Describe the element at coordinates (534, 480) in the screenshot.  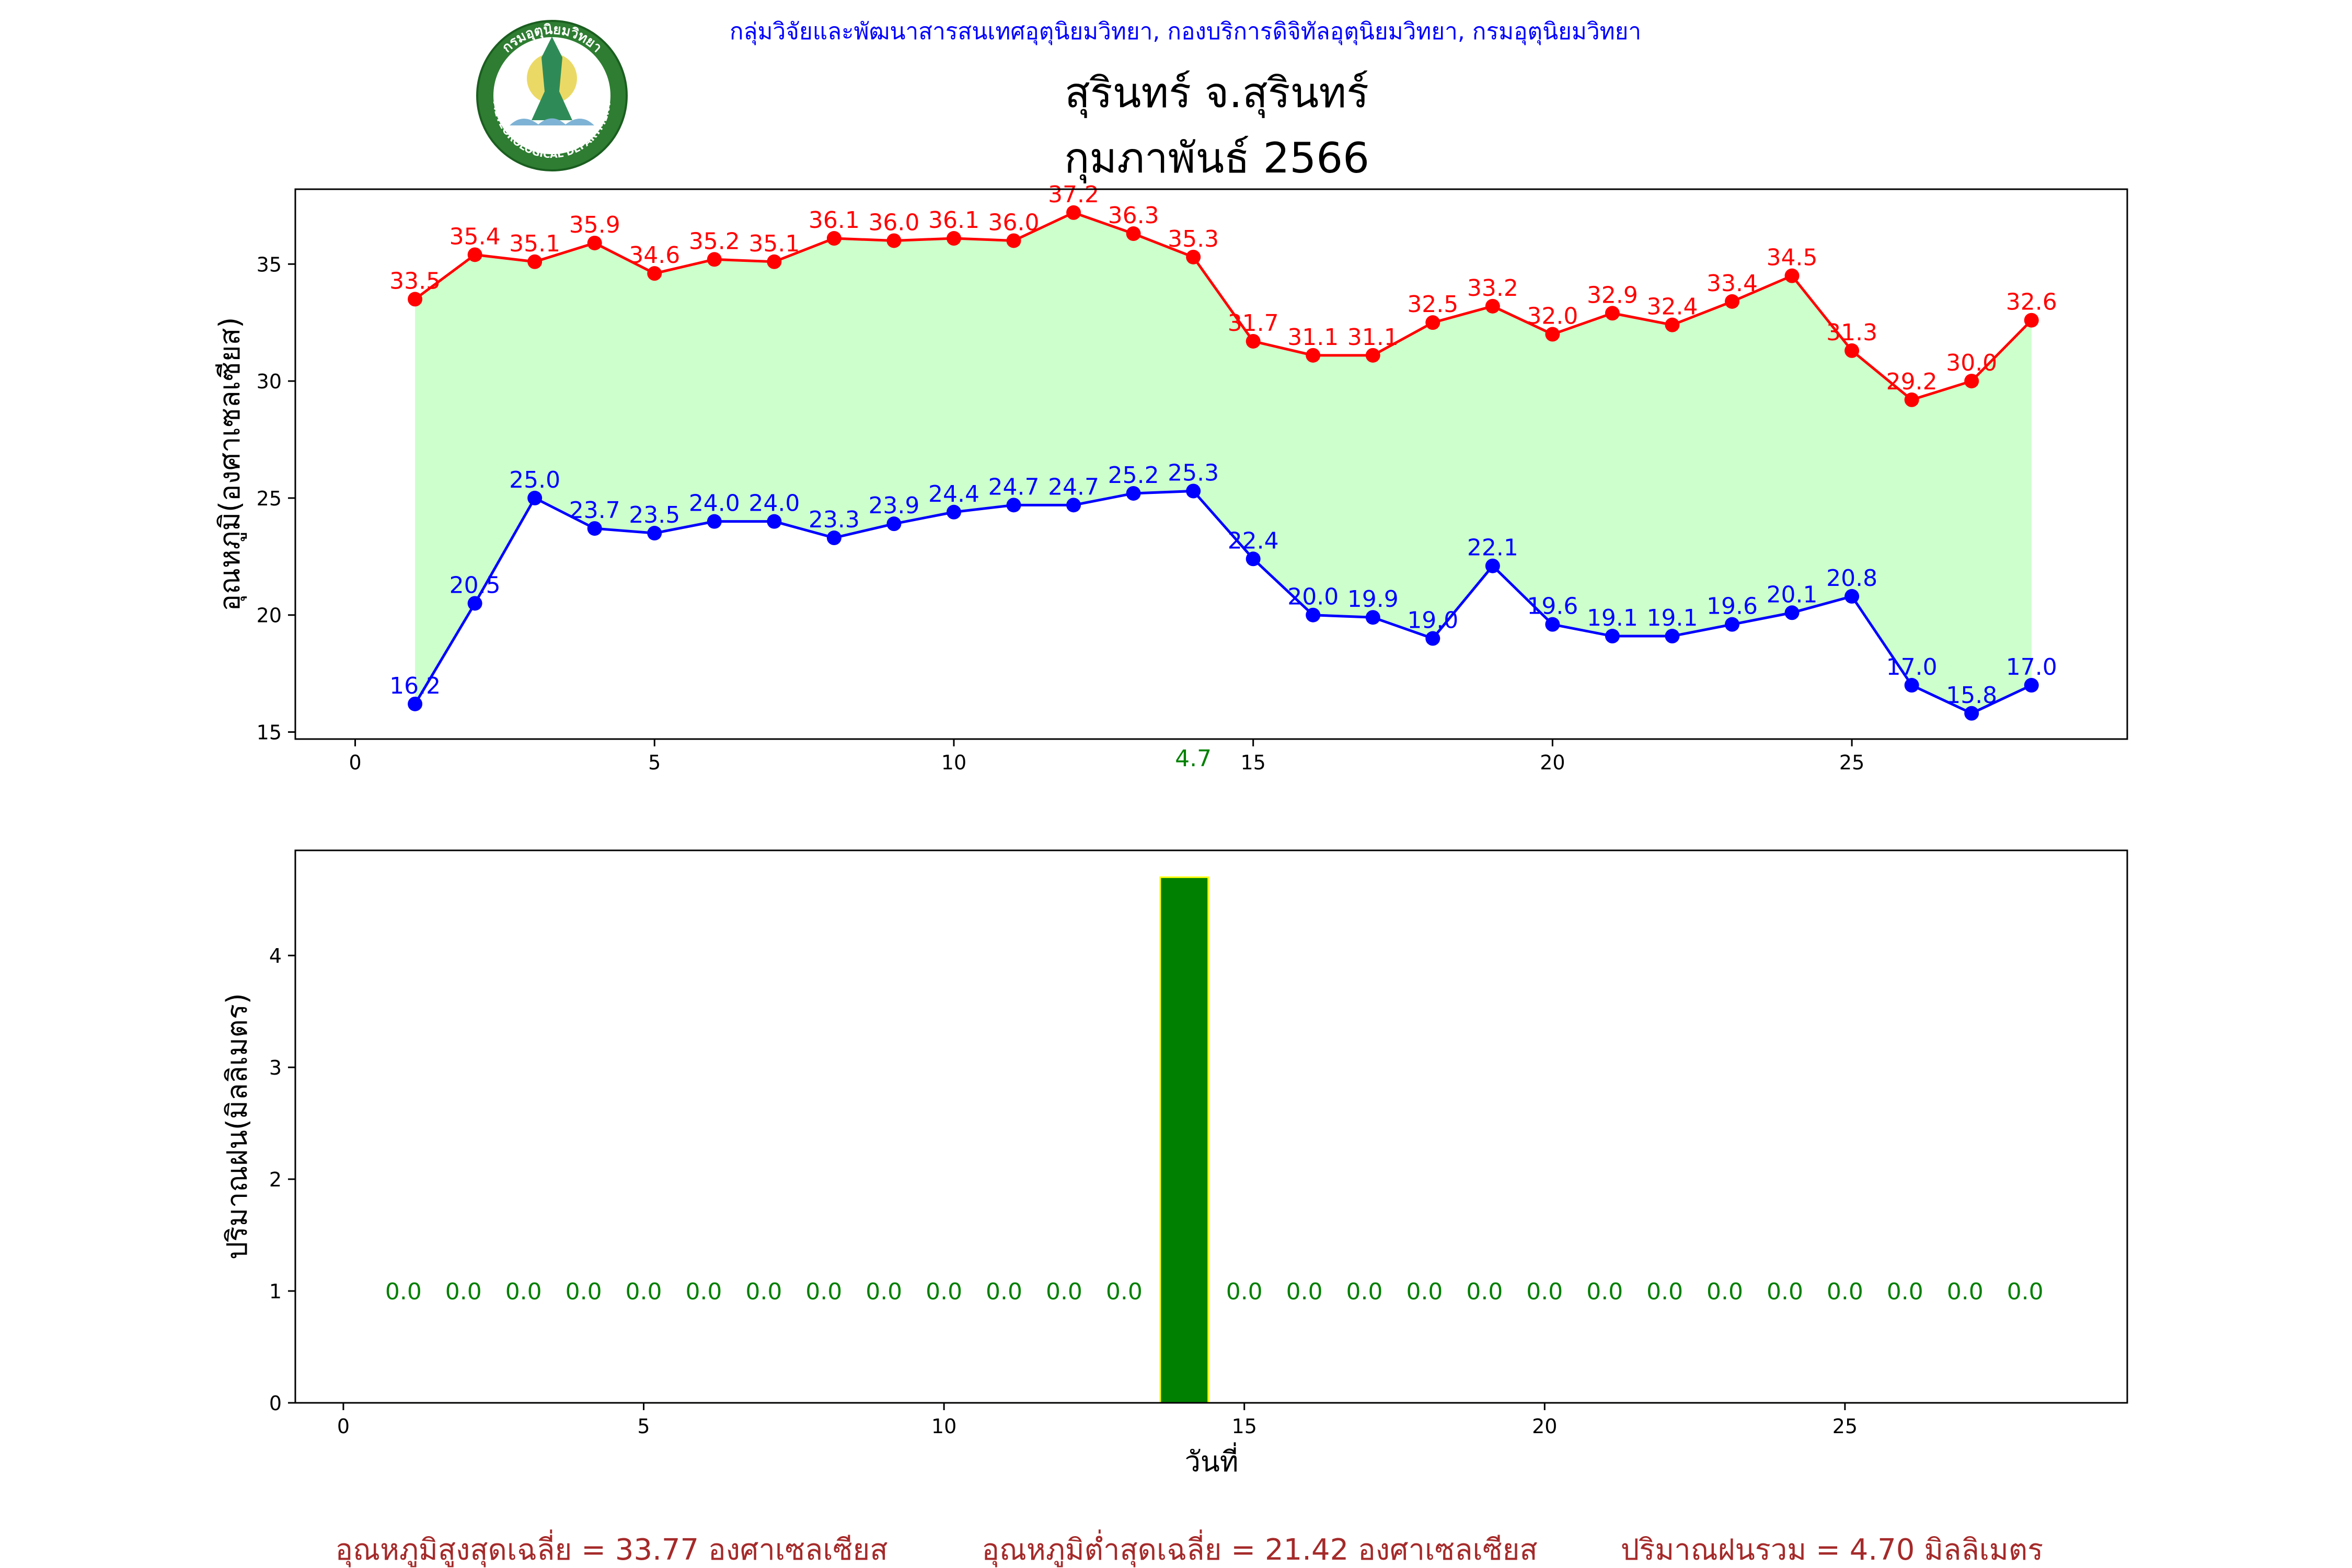
I see `min-temperature-label: 25.0` at that location.